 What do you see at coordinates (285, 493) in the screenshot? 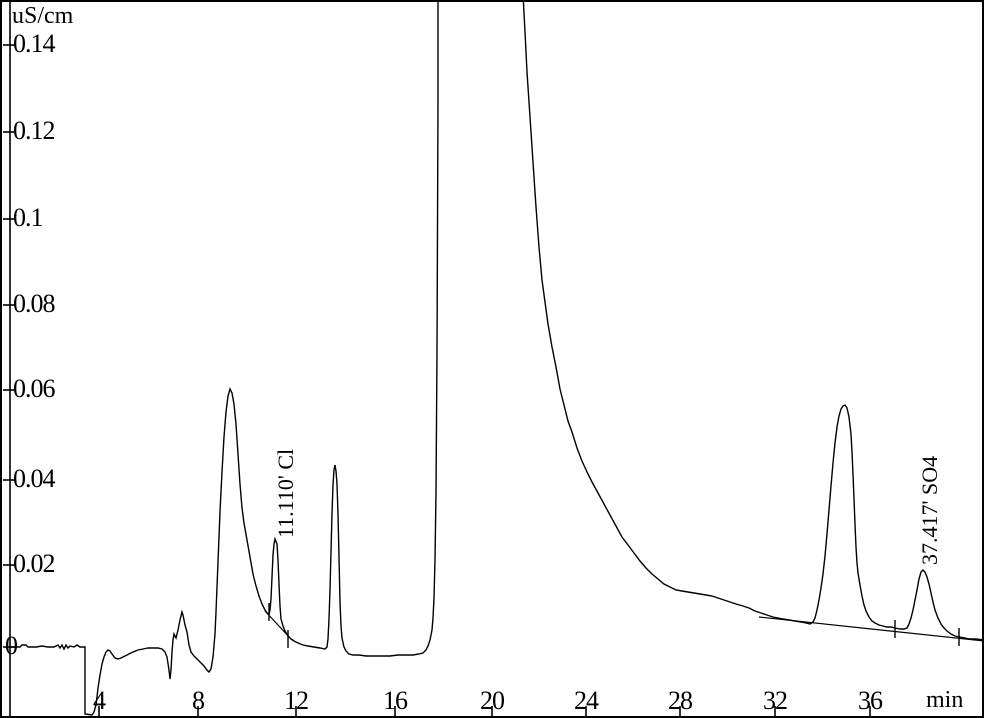
I see `peak-label: 11.110' Cl` at bounding box center [285, 493].